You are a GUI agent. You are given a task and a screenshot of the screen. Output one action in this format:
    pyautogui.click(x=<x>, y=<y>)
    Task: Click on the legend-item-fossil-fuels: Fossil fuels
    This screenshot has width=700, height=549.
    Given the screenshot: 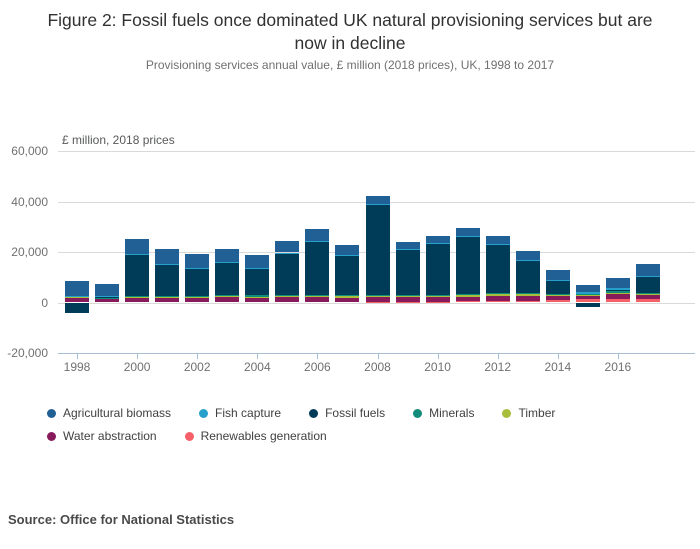 What is the action you would take?
    pyautogui.click(x=347, y=413)
    